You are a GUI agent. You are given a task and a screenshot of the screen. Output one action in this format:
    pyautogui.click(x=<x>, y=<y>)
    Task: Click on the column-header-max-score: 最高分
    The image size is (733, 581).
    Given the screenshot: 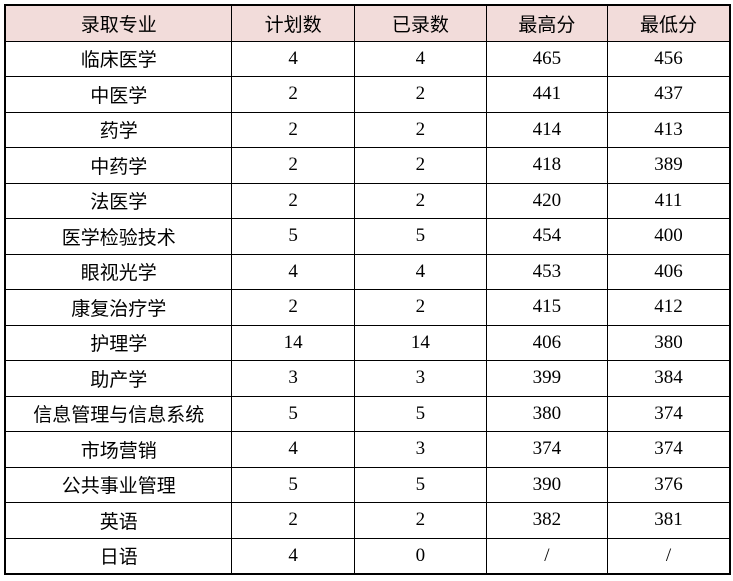 What is the action you would take?
    pyautogui.click(x=546, y=23)
    